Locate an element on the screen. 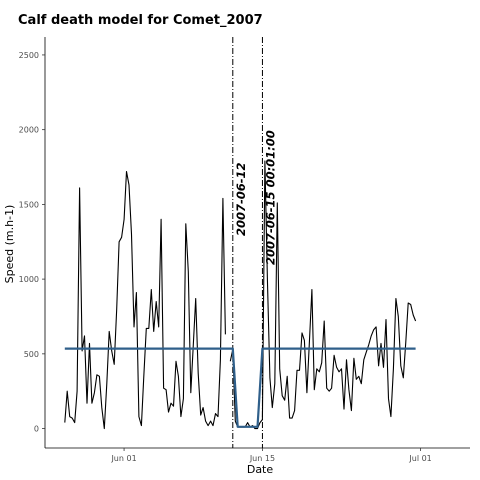 The width and height of the screenshot is (480, 480). y-tick-label: 2000 is located at coordinates (29, 130).